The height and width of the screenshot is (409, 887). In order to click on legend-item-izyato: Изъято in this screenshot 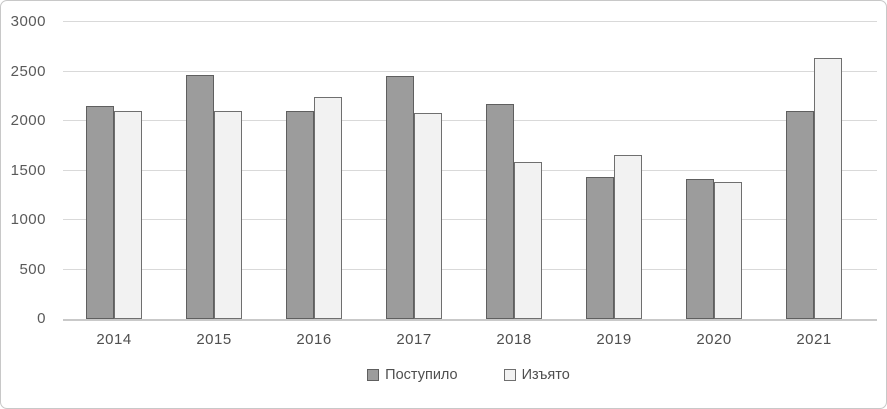, I will do `click(536, 375)`.